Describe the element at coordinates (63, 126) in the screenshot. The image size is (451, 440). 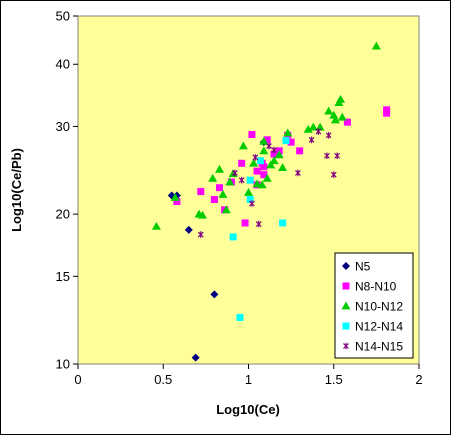
I see `y-tick-label: 30` at that location.